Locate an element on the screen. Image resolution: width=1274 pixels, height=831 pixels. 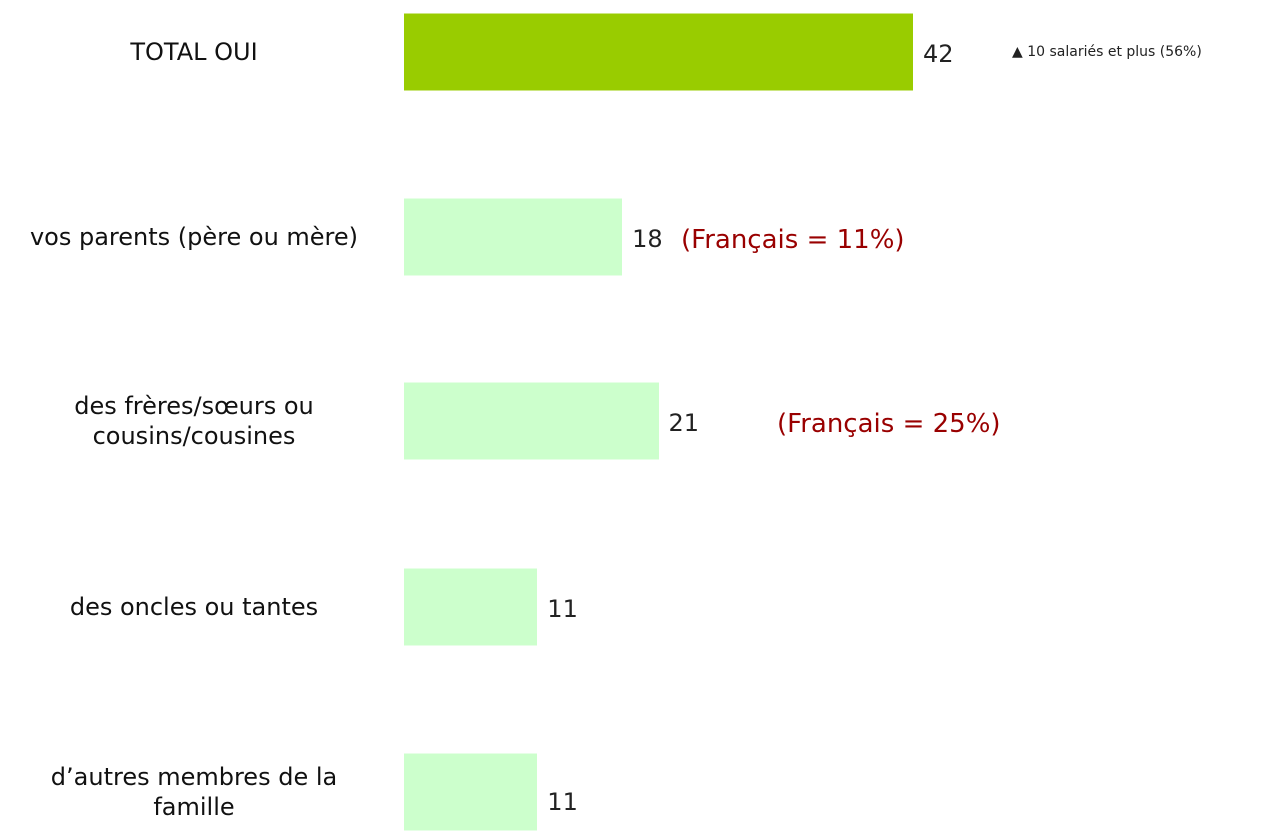
value-label: 21 is located at coordinates (684, 423).